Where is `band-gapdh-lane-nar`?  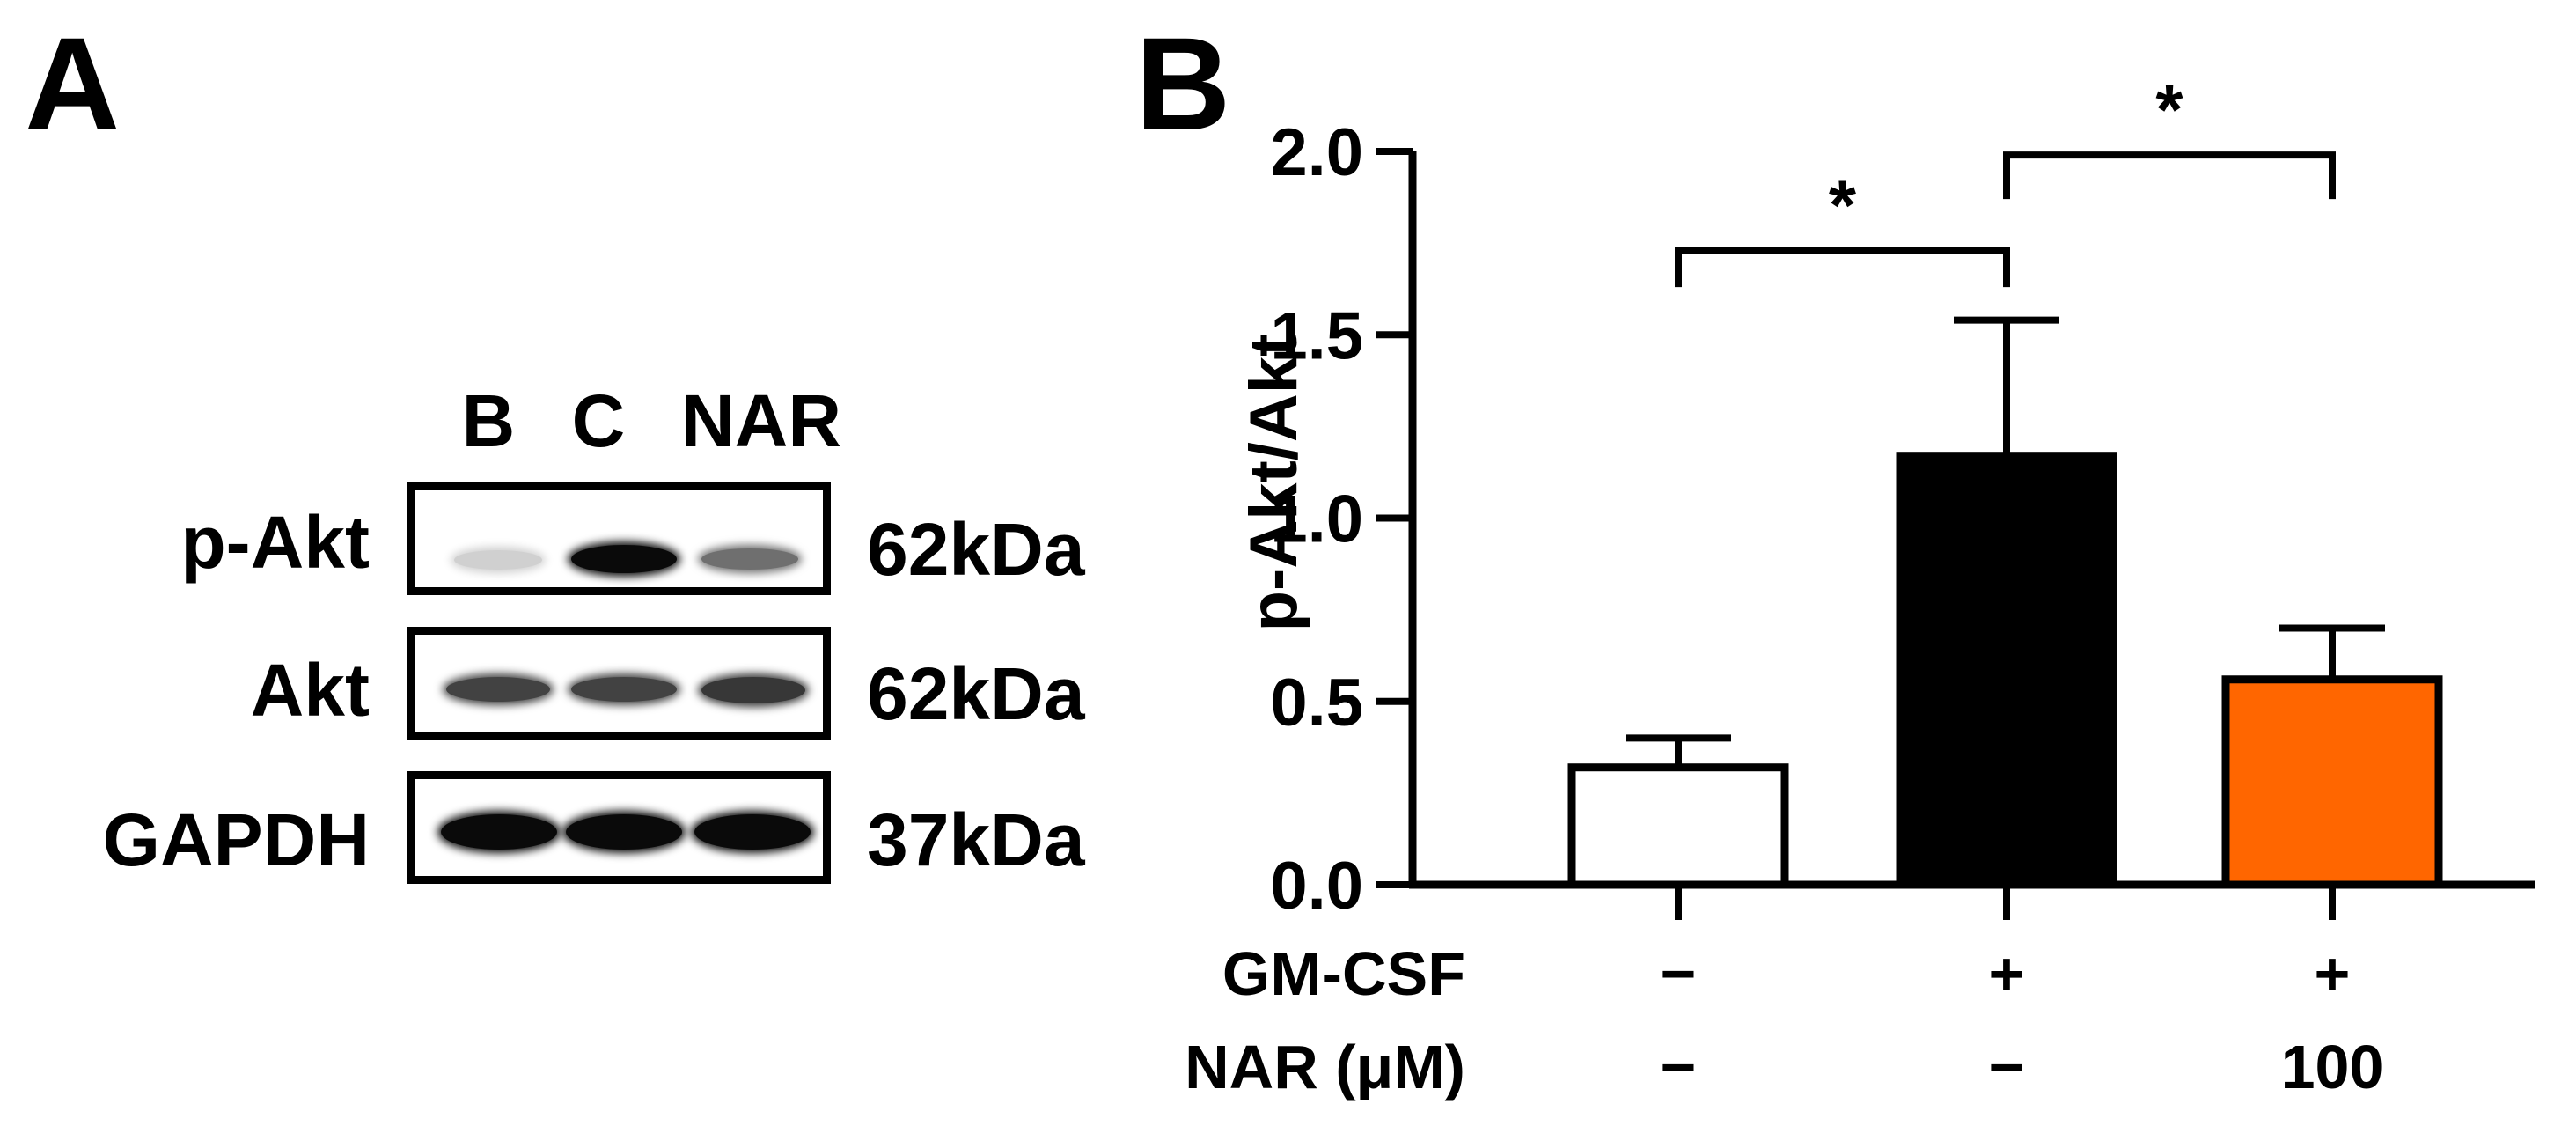
band-gapdh-lane-nar is located at coordinates (752, 832).